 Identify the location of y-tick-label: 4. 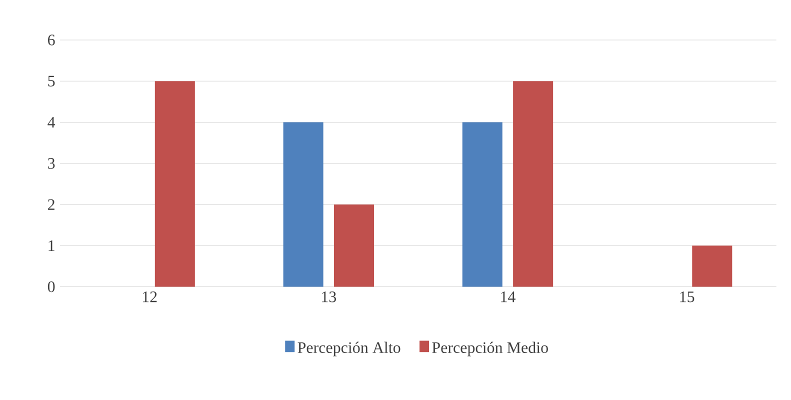
(52, 122).